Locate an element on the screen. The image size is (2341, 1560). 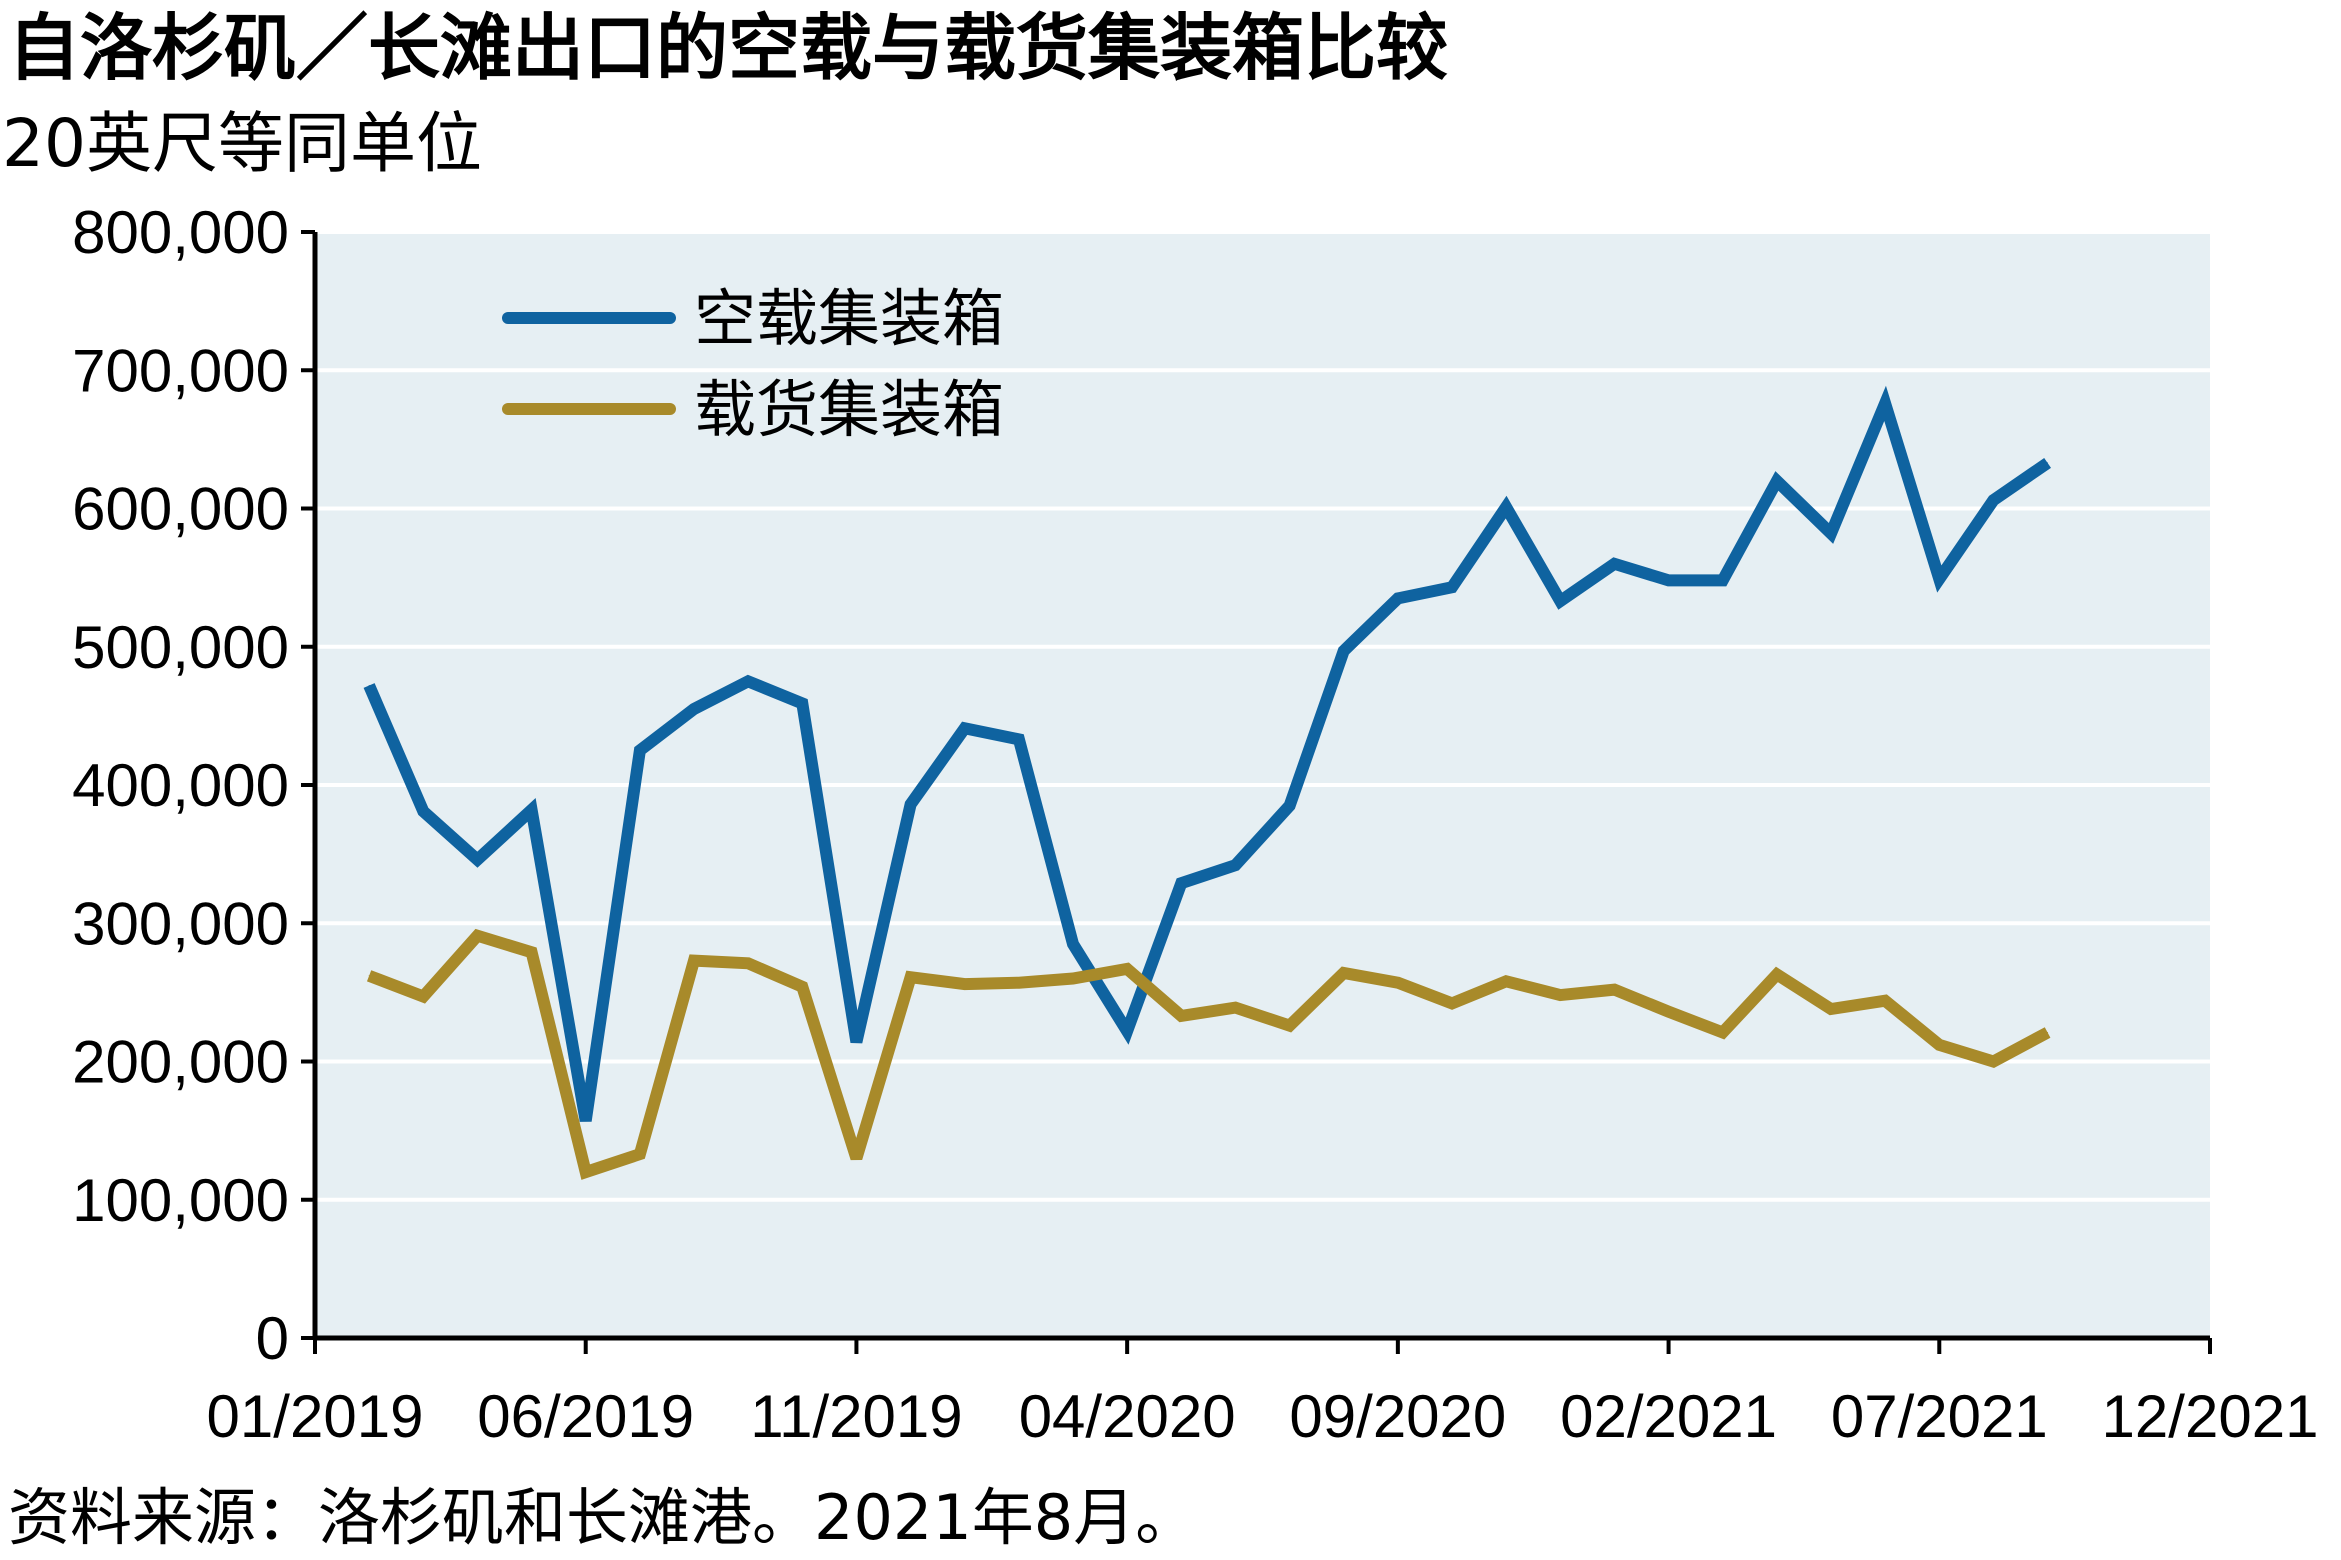
x-tick-label: 09/2020 is located at coordinates (1397, 1416).